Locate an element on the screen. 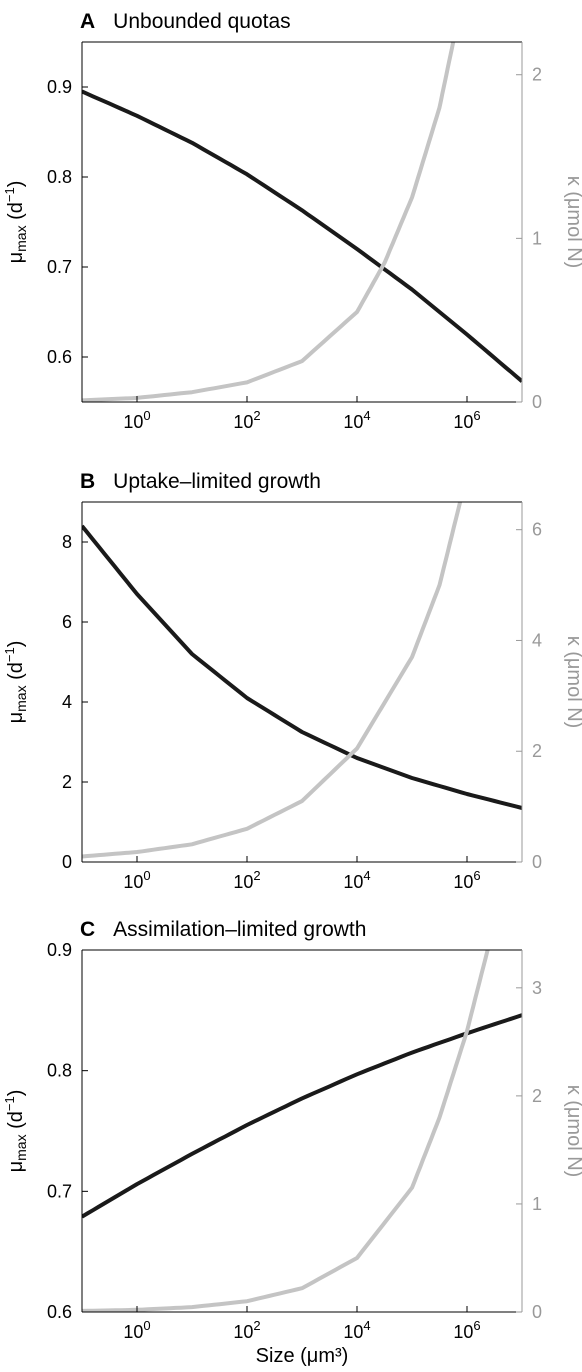 This screenshot has width=582, height=1372. panel-title-text: Uptake–limited growth is located at coordinates (217, 481).